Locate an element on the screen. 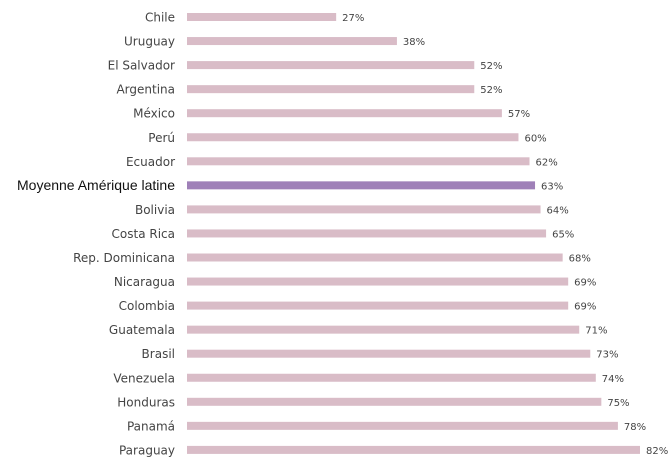 The width and height of the screenshot is (672, 466). category-label: México is located at coordinates (154, 114).